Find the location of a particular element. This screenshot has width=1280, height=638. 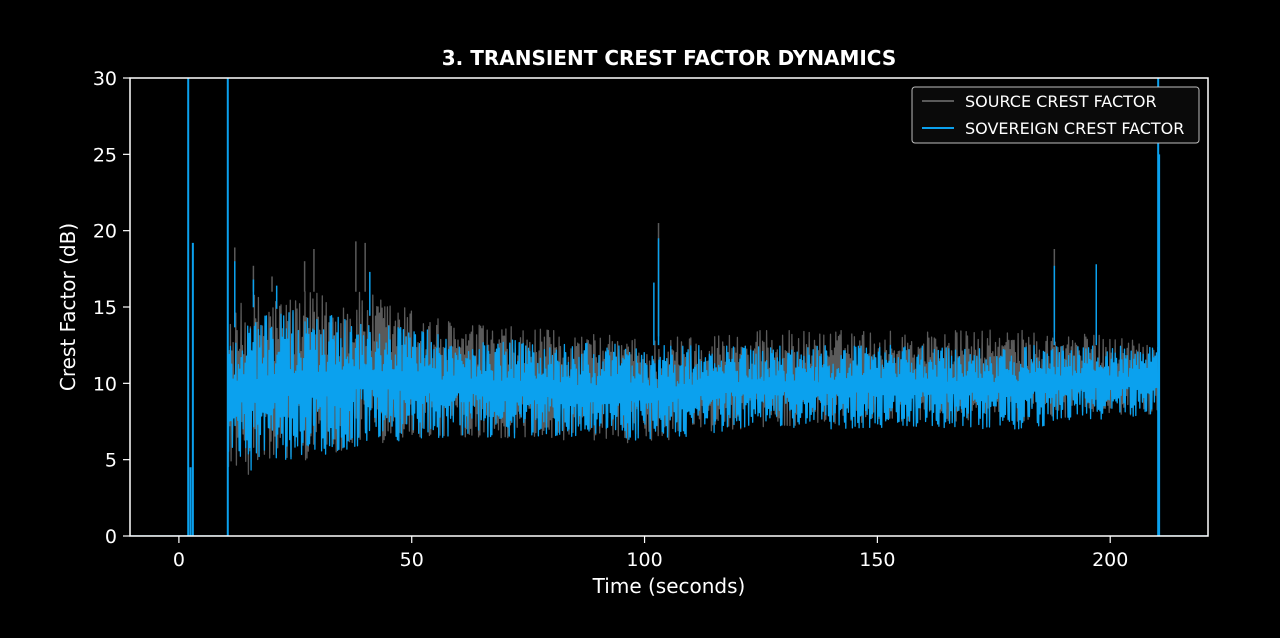

chart-title: 3. TRANSIENT CREST FACTOR DYNAMICS is located at coordinates (669, 58).